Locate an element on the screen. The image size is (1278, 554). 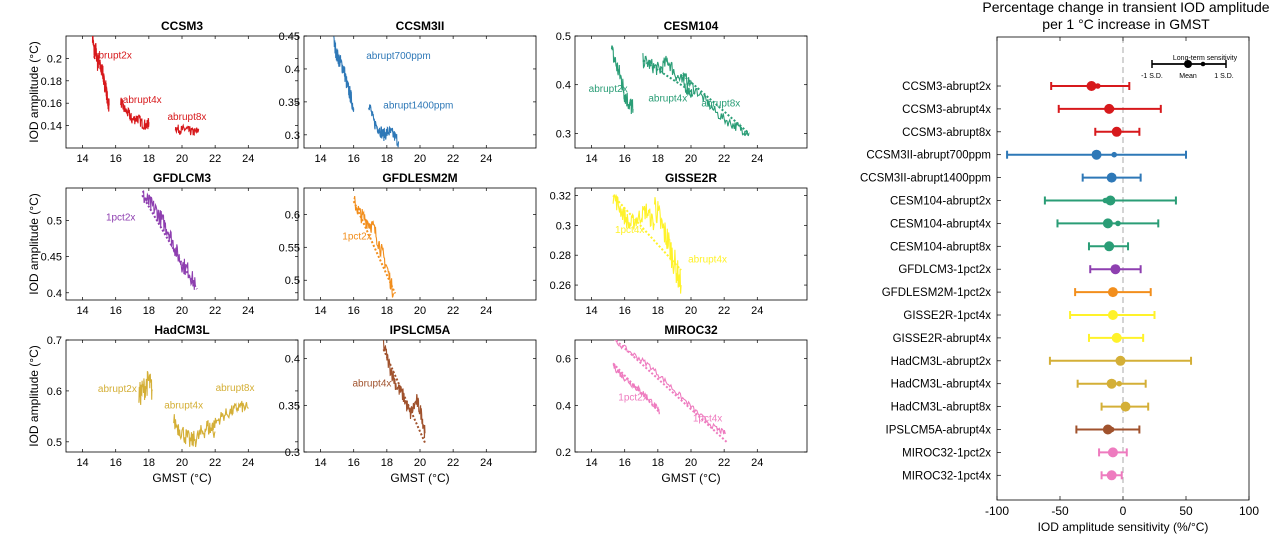
panel-title: IPSLCM5A is located at coordinates (420, 330).